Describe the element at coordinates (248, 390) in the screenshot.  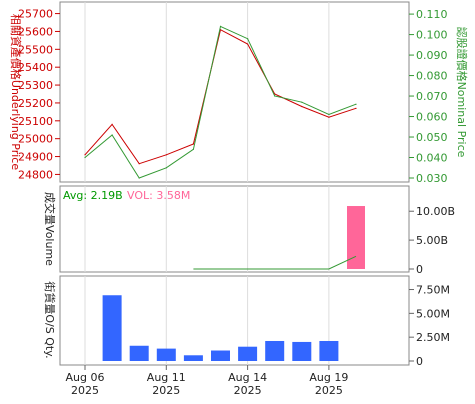
I see `x-tick-year-2: 2025` at that location.